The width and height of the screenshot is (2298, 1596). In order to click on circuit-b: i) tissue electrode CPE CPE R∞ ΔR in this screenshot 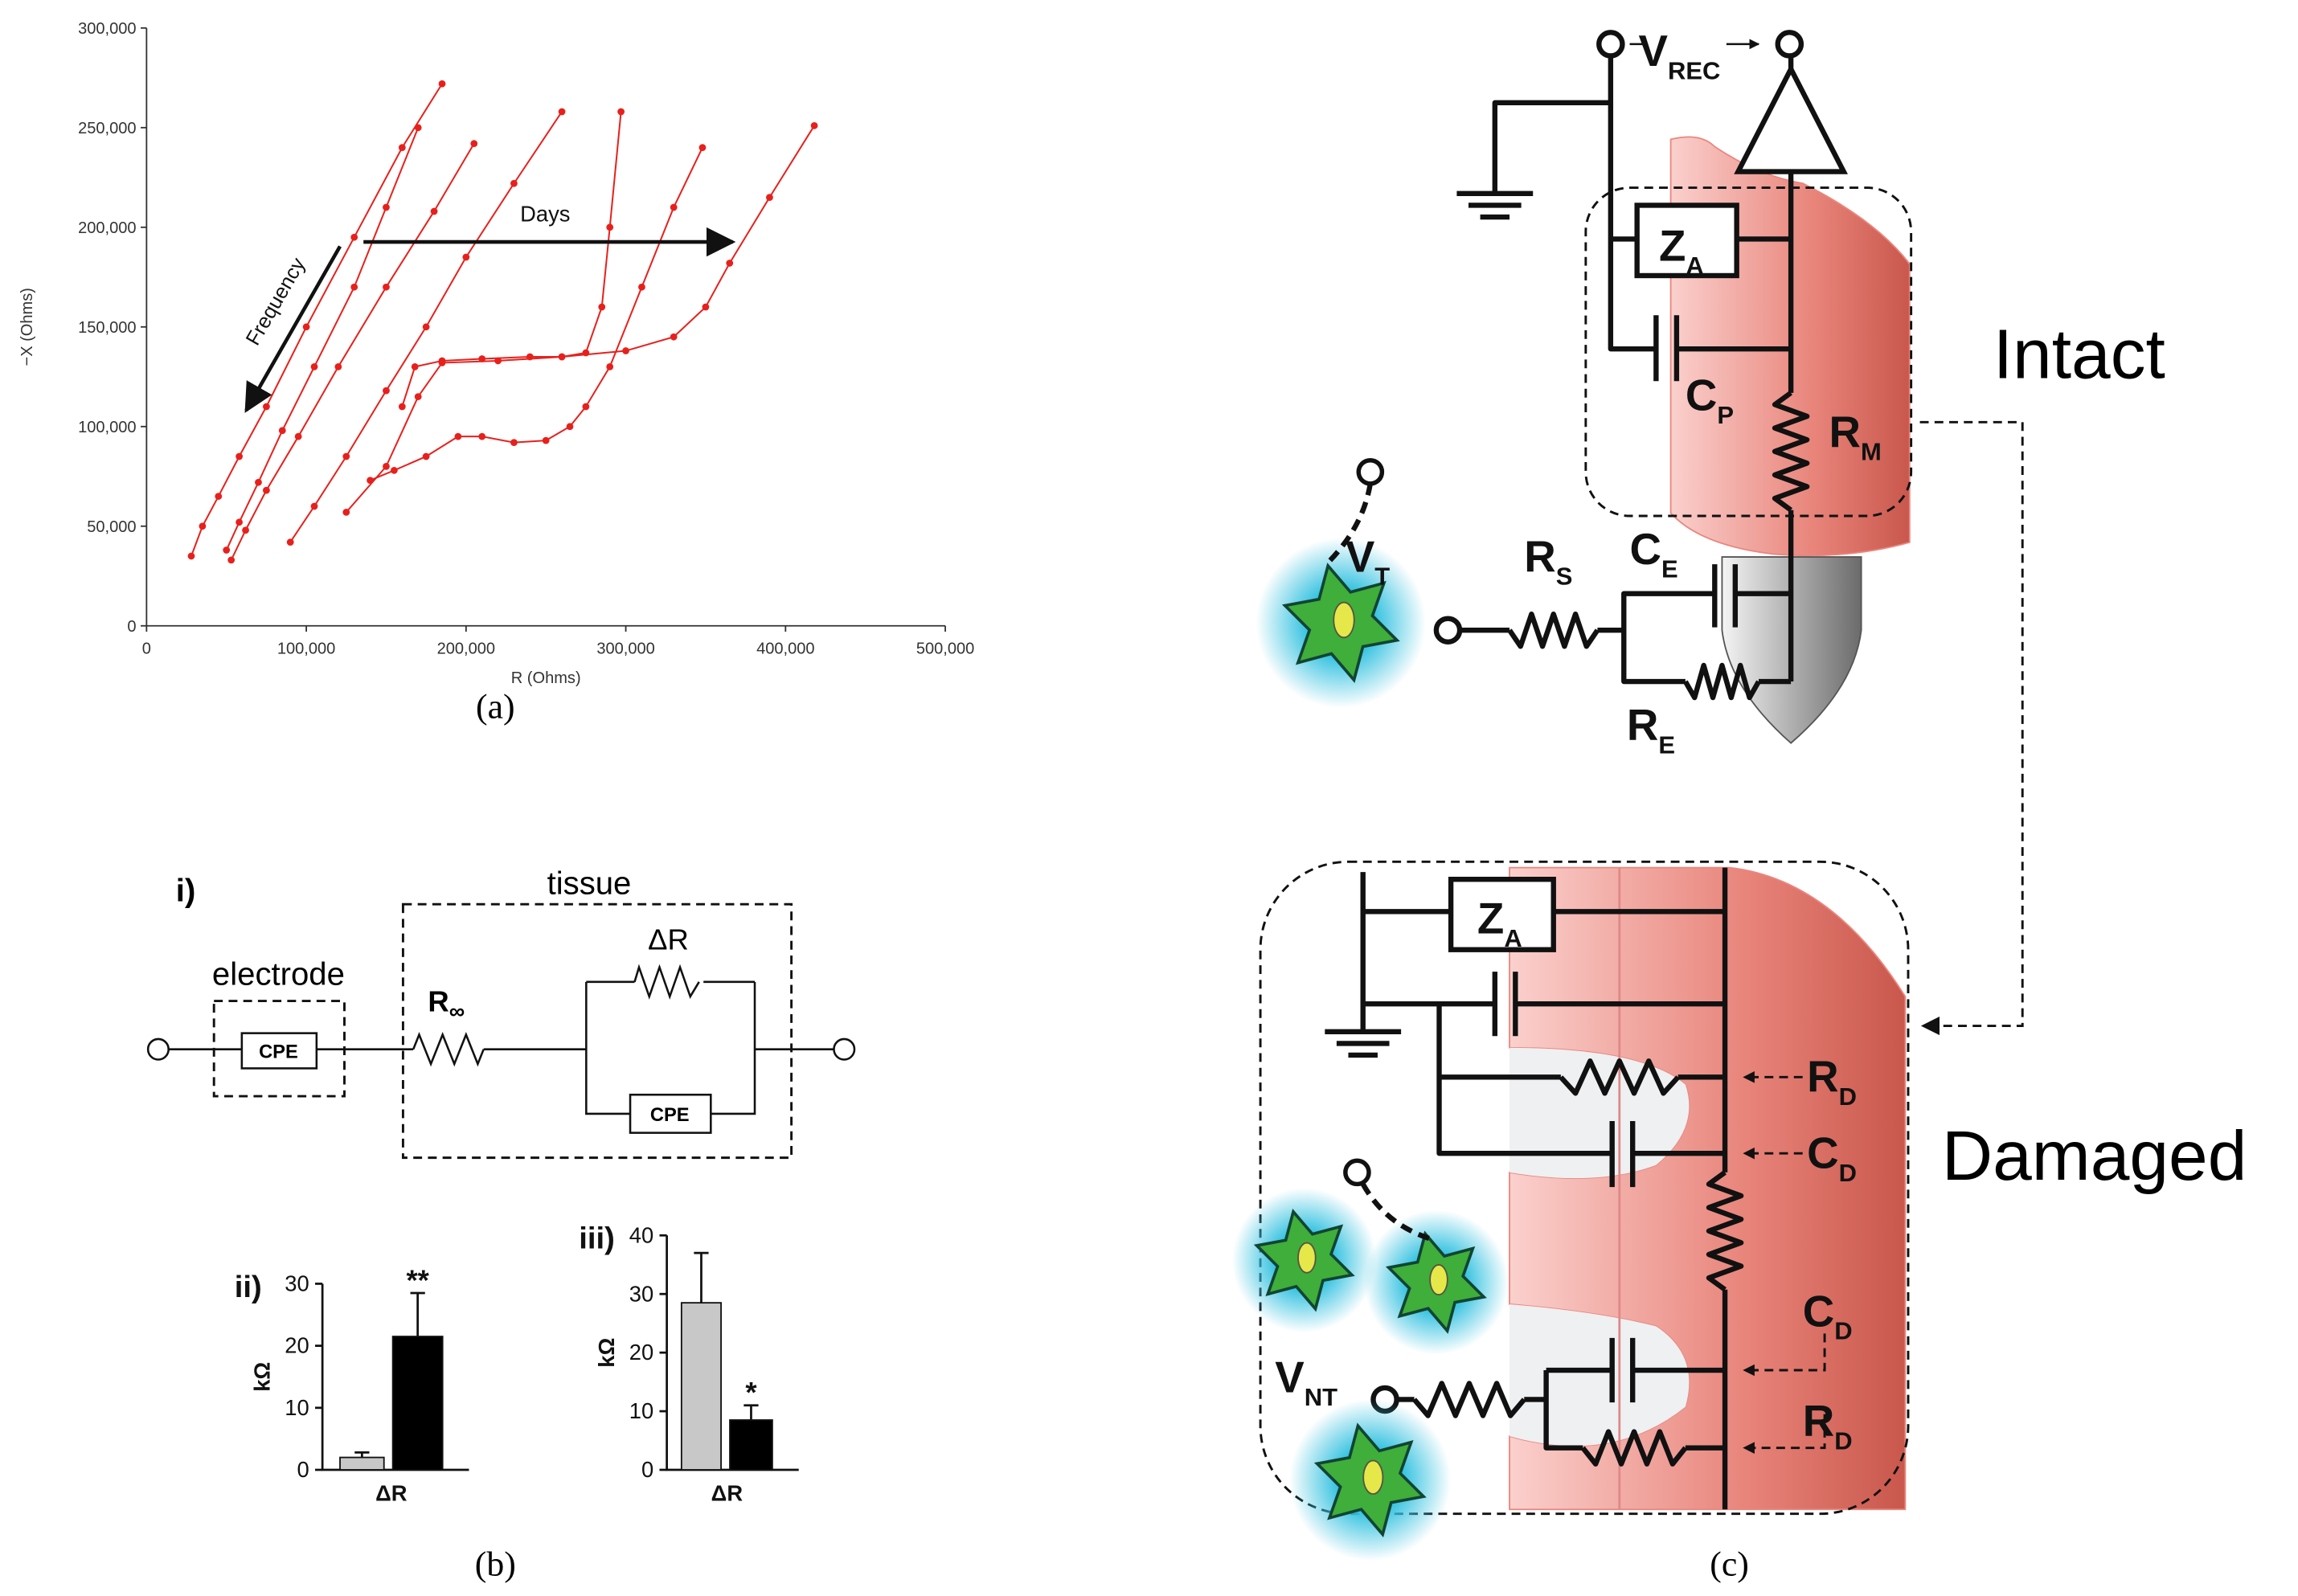, I will do `click(501, 1013)`.